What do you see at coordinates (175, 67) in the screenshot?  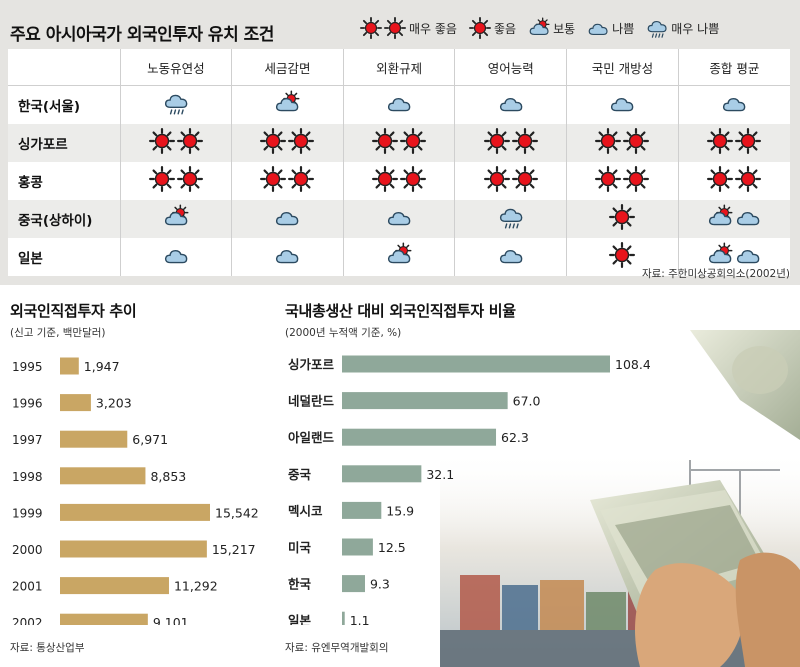 I see `column-header: 노동유연성` at bounding box center [175, 67].